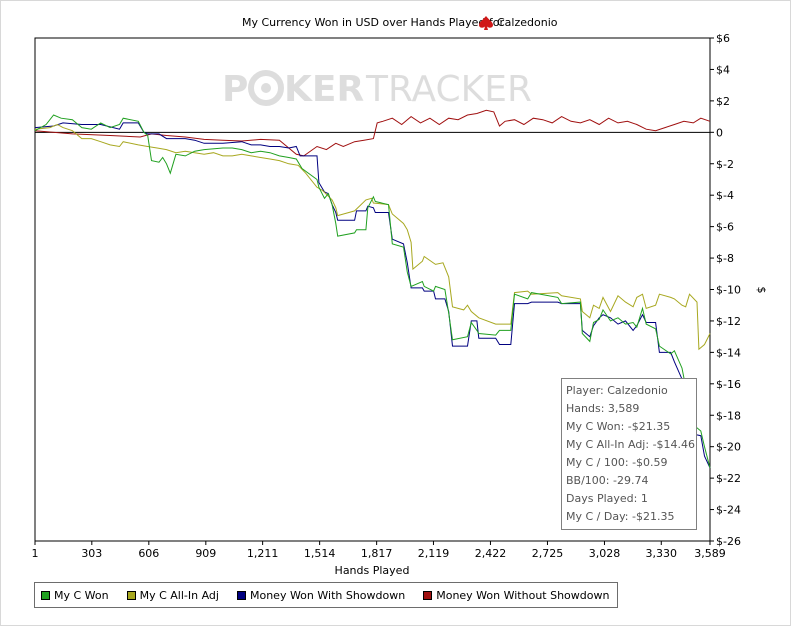 This screenshot has width=791, height=626. Describe the element at coordinates (603, 408) in the screenshot. I see `tooltip-hands: Hands: 3,589` at that location.